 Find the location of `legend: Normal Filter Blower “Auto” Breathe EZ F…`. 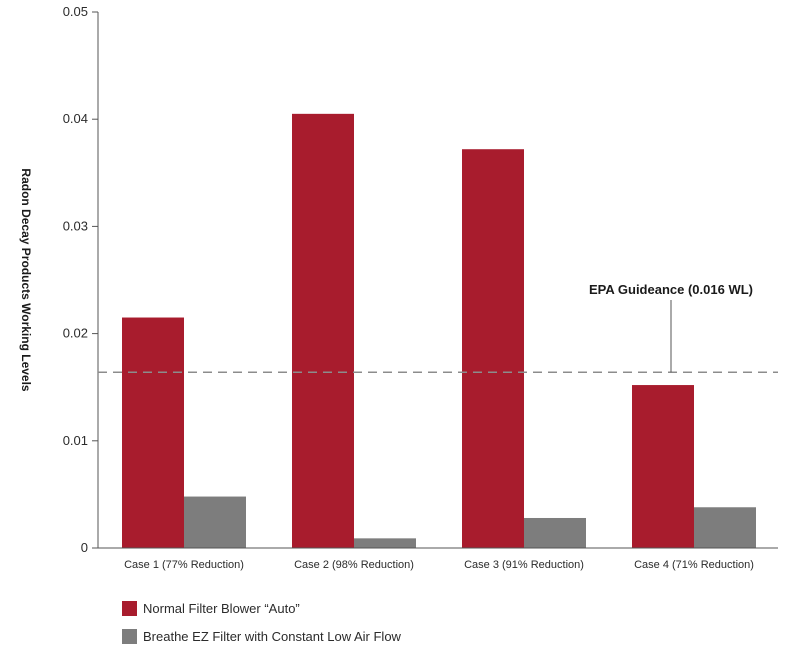

legend: Normal Filter Blower “Auto” Breathe EZ F… is located at coordinates (261, 625).